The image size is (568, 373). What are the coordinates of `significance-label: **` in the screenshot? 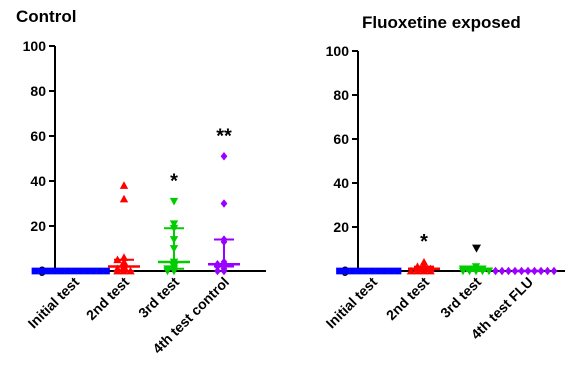 It's located at (224, 136).